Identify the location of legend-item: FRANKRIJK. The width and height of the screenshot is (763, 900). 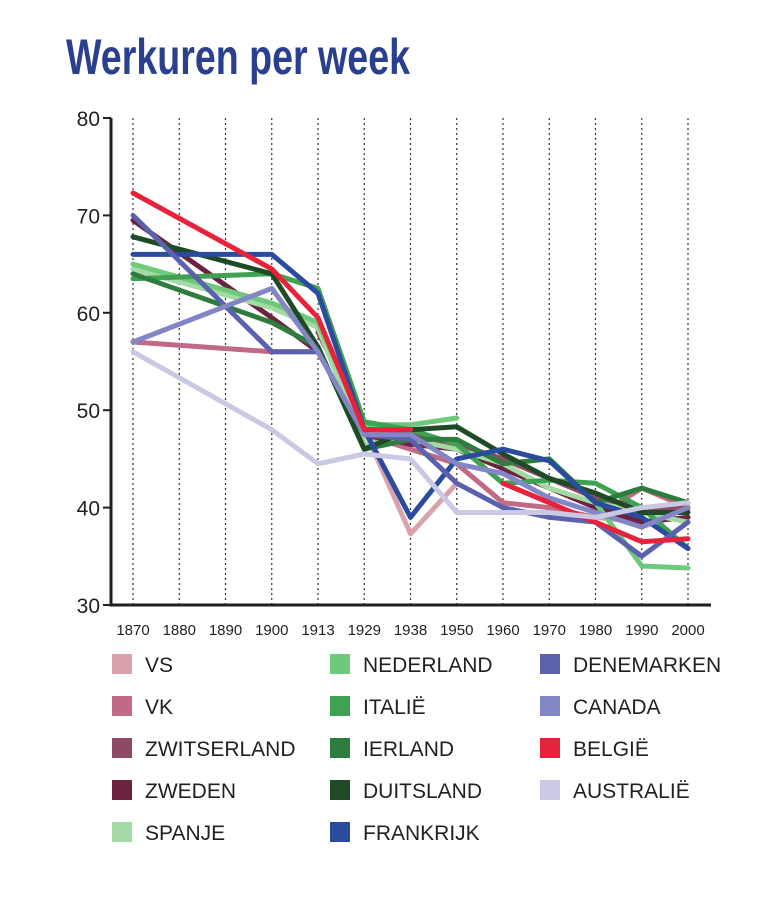
(405, 833).